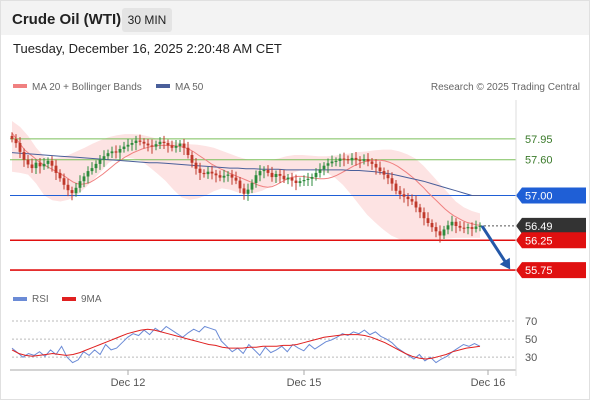  Describe the element at coordinates (539, 197) in the screenshot. I see `level-label-57.00: 57.00` at that location.